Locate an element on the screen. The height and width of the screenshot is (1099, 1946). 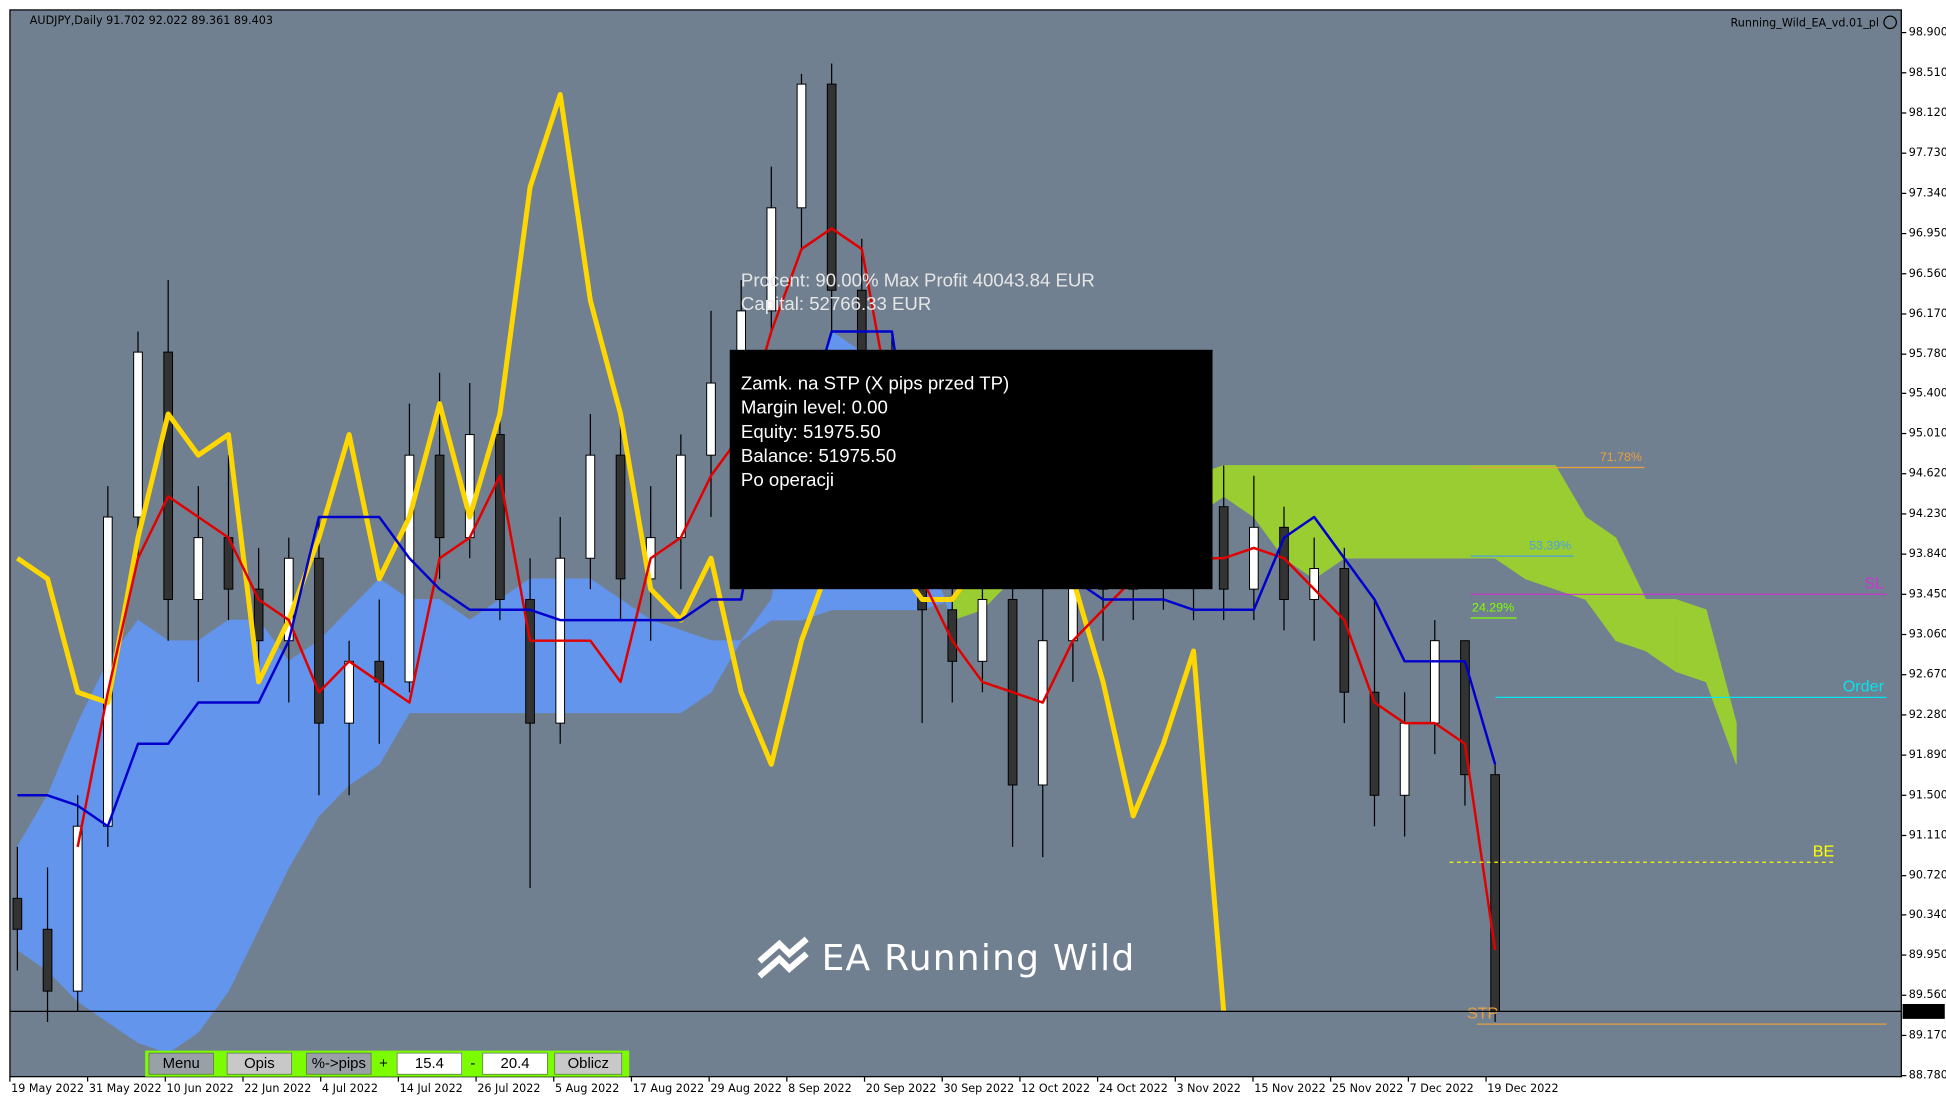
y-tick-label: 95.400 is located at coordinates (1927, 392).